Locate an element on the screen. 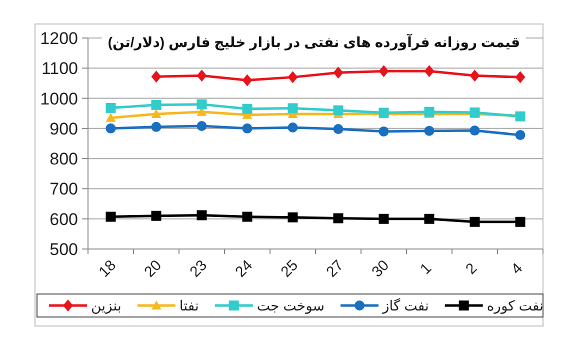 The height and width of the screenshot is (340, 571). legend-label: نفت گاز is located at coordinates (405, 306).